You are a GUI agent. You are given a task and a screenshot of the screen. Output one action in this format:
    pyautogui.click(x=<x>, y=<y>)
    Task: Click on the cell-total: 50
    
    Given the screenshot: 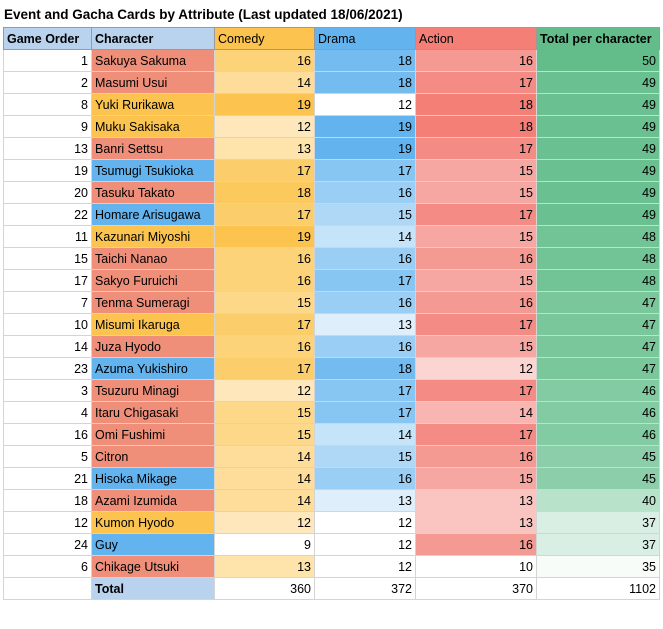 What is the action you would take?
    pyautogui.click(x=598, y=60)
    